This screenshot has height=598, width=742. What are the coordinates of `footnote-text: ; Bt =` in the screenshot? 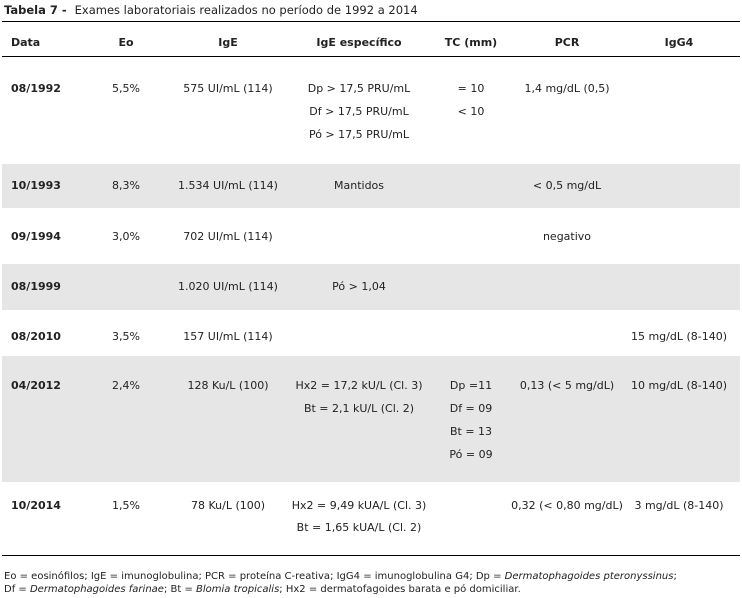 It's located at (180, 589).